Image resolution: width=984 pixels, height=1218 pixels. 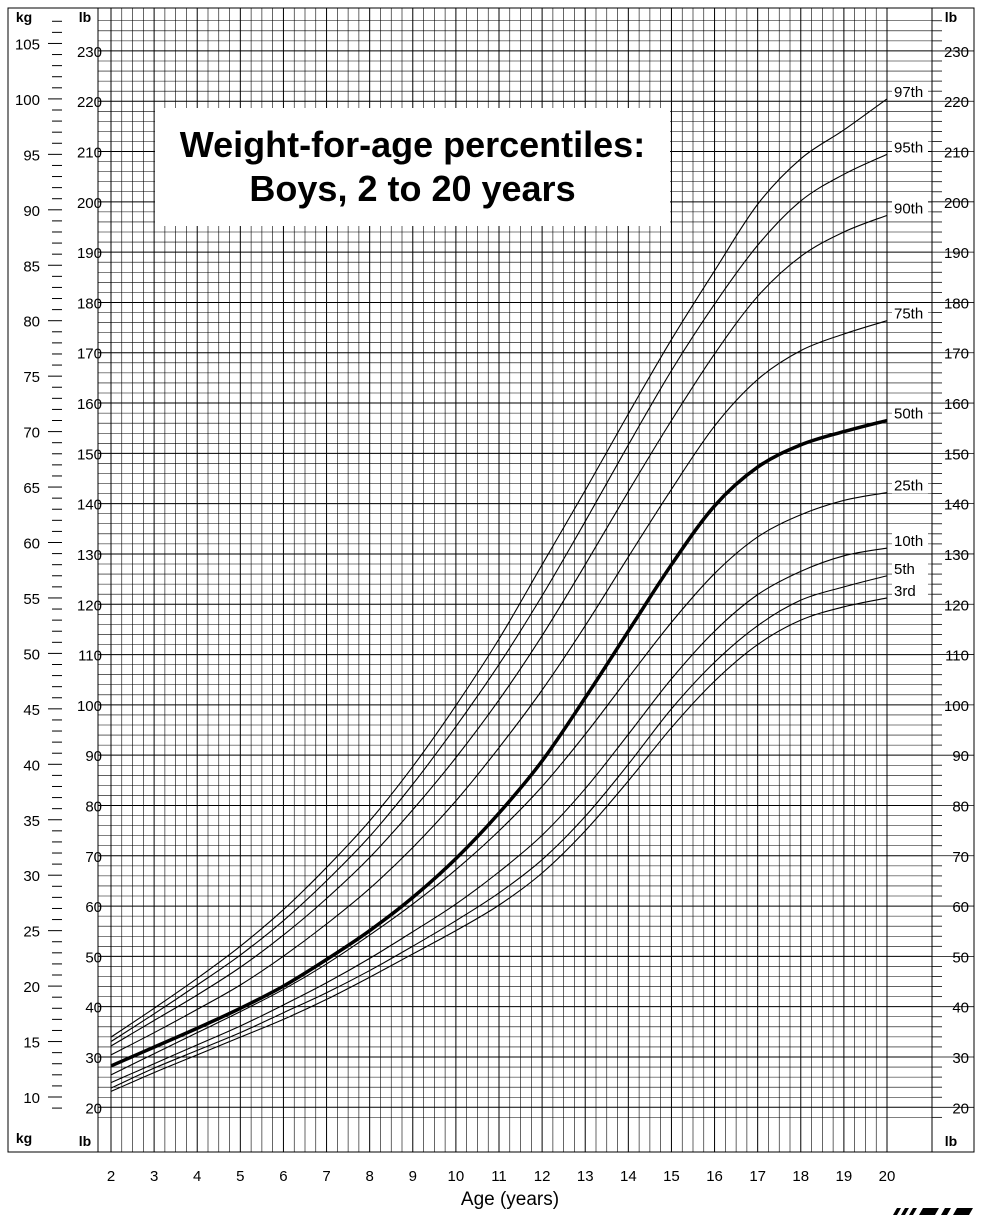 I want to click on kg-unit-label-bottom: kg, so click(x=24, y=1138).